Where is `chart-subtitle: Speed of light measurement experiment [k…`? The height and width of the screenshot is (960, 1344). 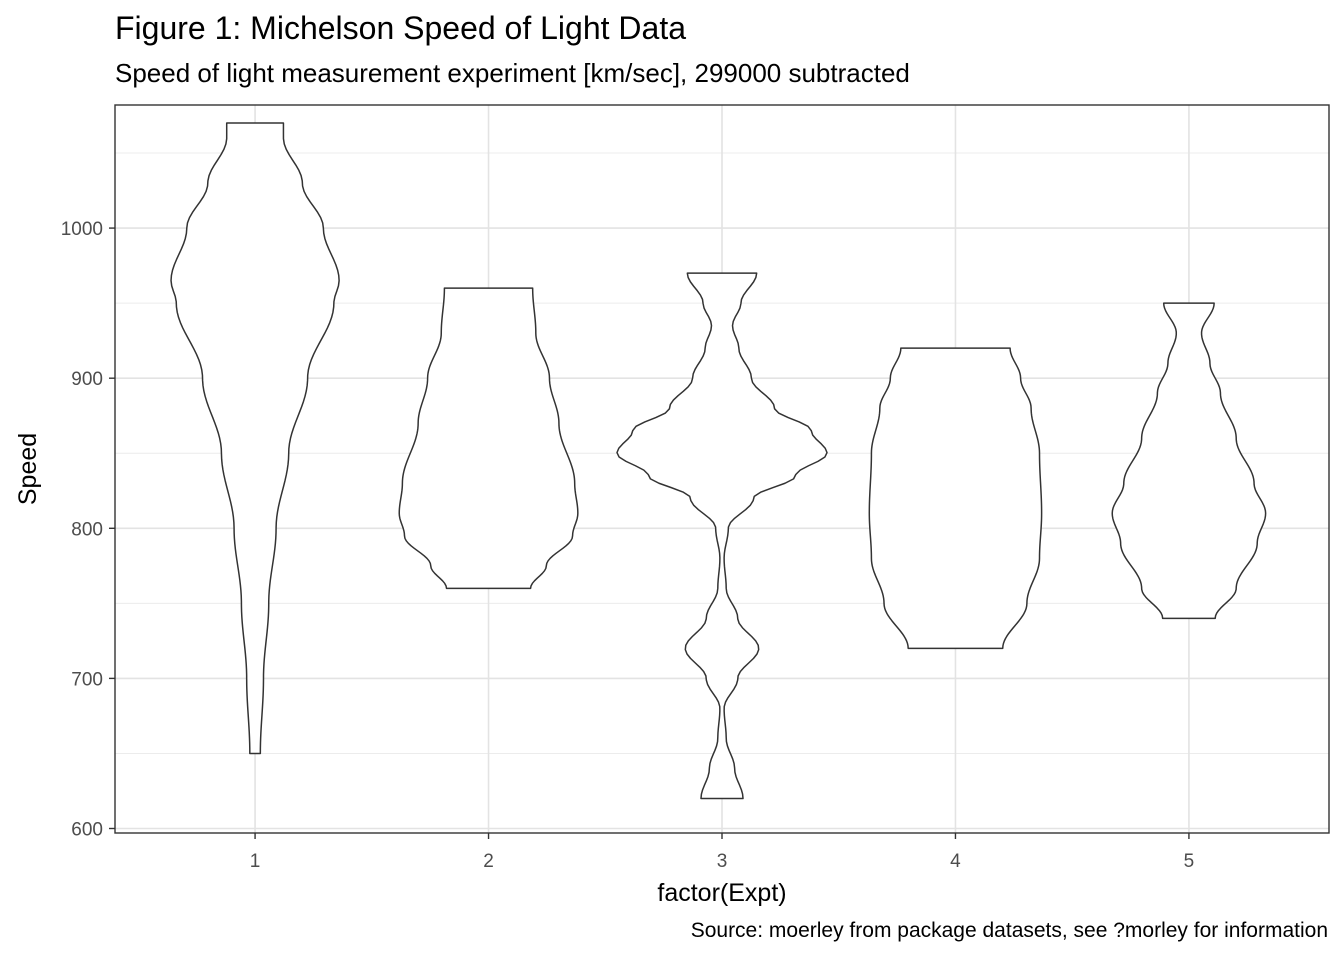 chart-subtitle: Speed of light measurement experiment [k… is located at coordinates (512, 73).